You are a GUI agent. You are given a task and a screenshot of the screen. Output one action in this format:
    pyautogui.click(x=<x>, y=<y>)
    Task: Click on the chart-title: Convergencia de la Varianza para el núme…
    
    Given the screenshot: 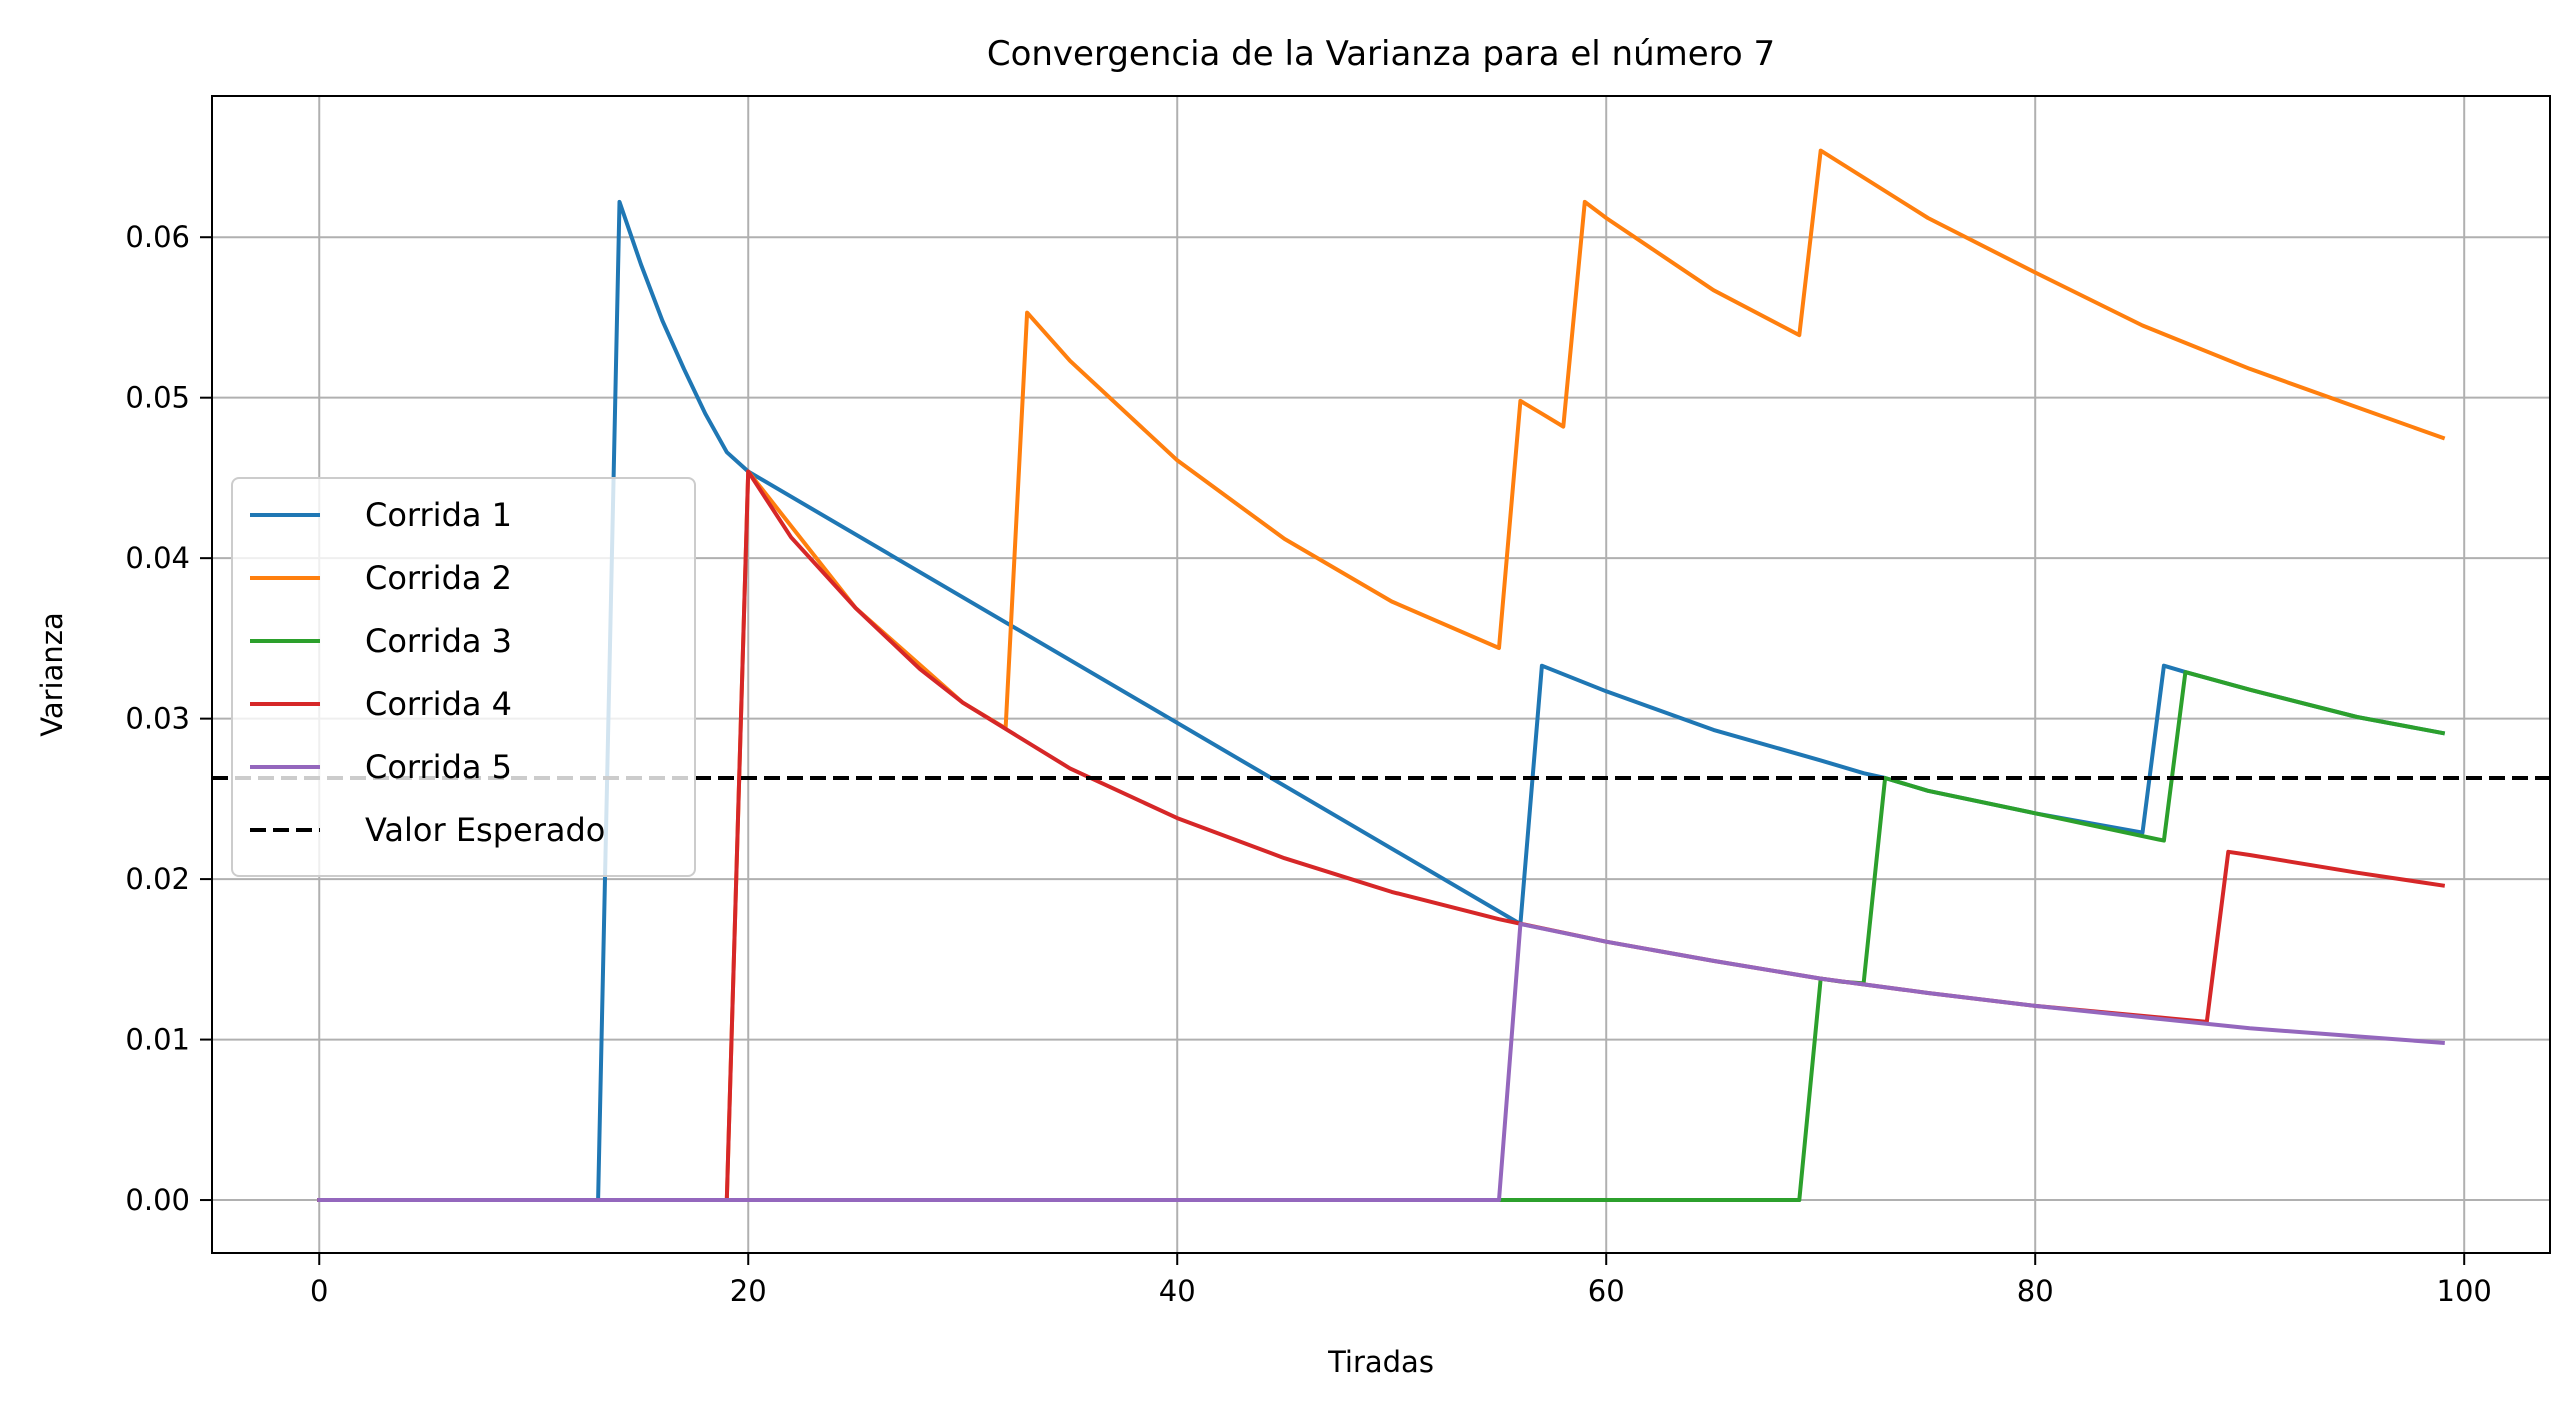 What is the action you would take?
    pyautogui.click(x=1381, y=54)
    